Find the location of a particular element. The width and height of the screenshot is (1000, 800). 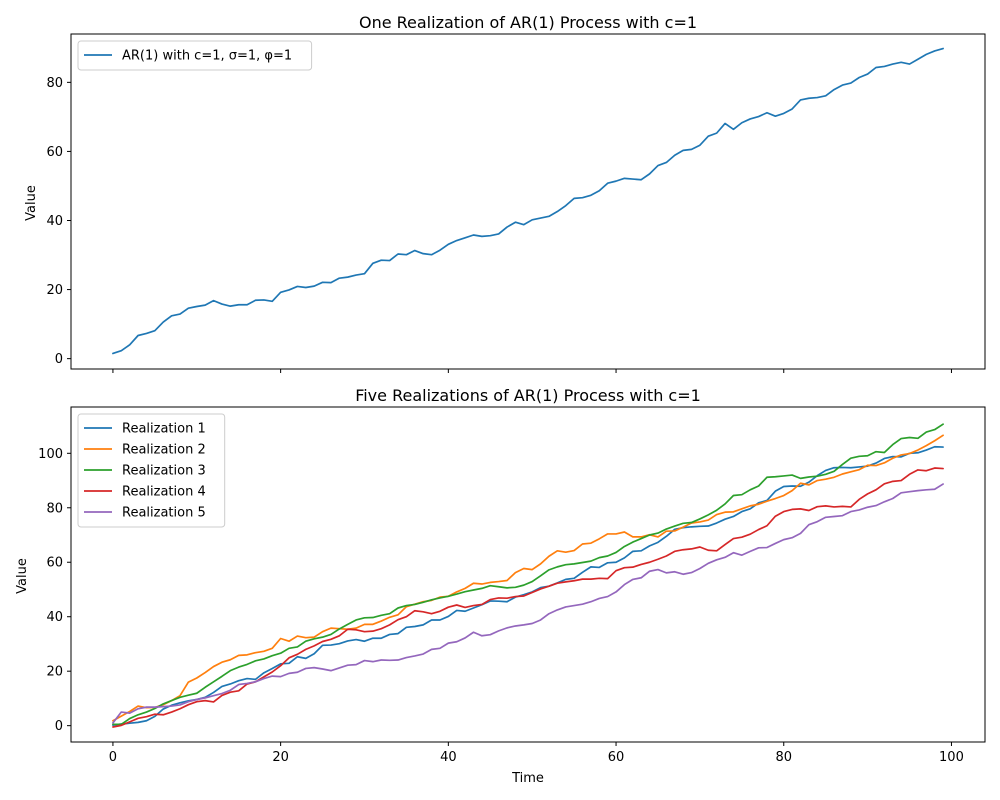

bottom-y-tick-label: 60 is located at coordinates (54, 563).